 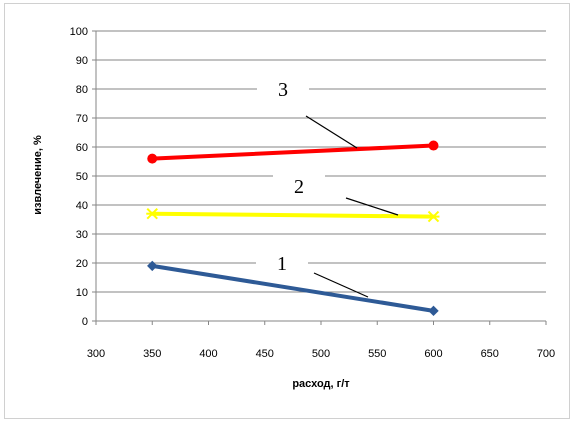 I want to click on x-tick-label: 500, so click(x=321, y=354).